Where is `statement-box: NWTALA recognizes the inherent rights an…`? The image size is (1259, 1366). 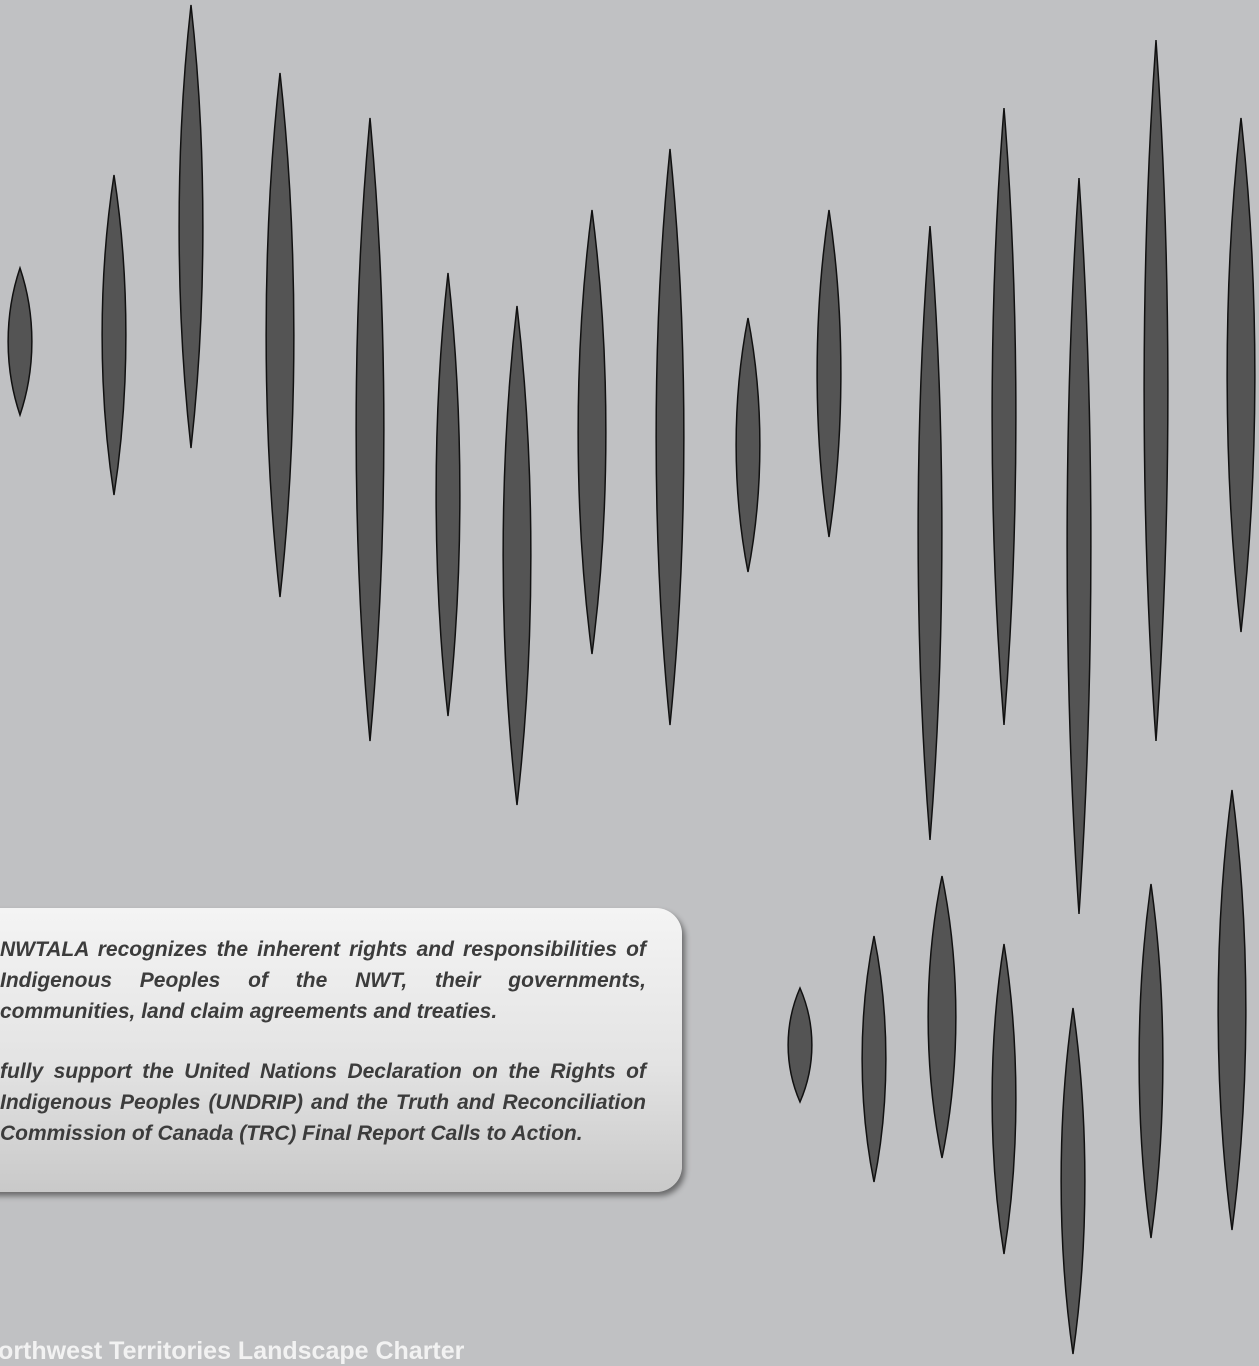 statement-box: NWTALA recognizes the inherent rights an… is located at coordinates (341, 1050).